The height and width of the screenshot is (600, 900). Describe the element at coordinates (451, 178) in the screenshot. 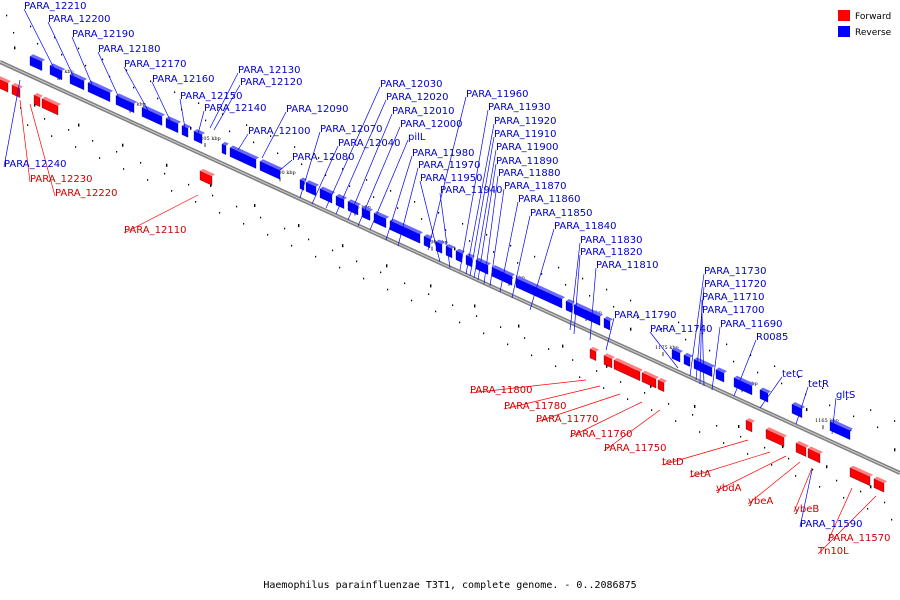

I see `gene-label: PARA_11950` at that location.